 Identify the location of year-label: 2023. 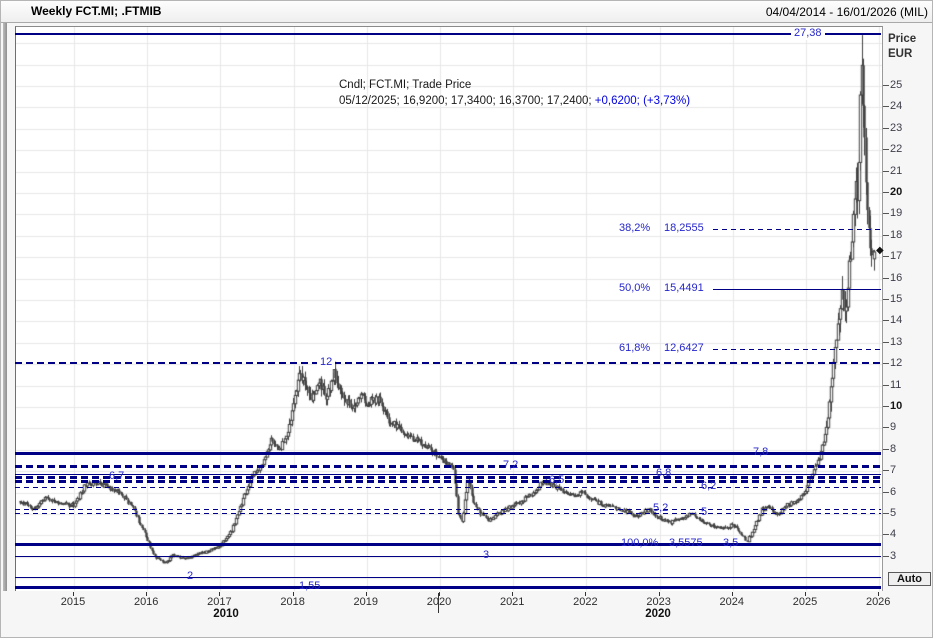
(658, 602).